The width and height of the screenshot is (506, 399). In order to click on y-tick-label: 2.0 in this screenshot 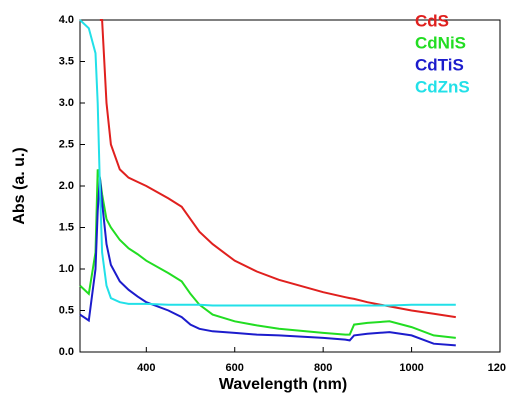, I will do `click(66, 186)`.